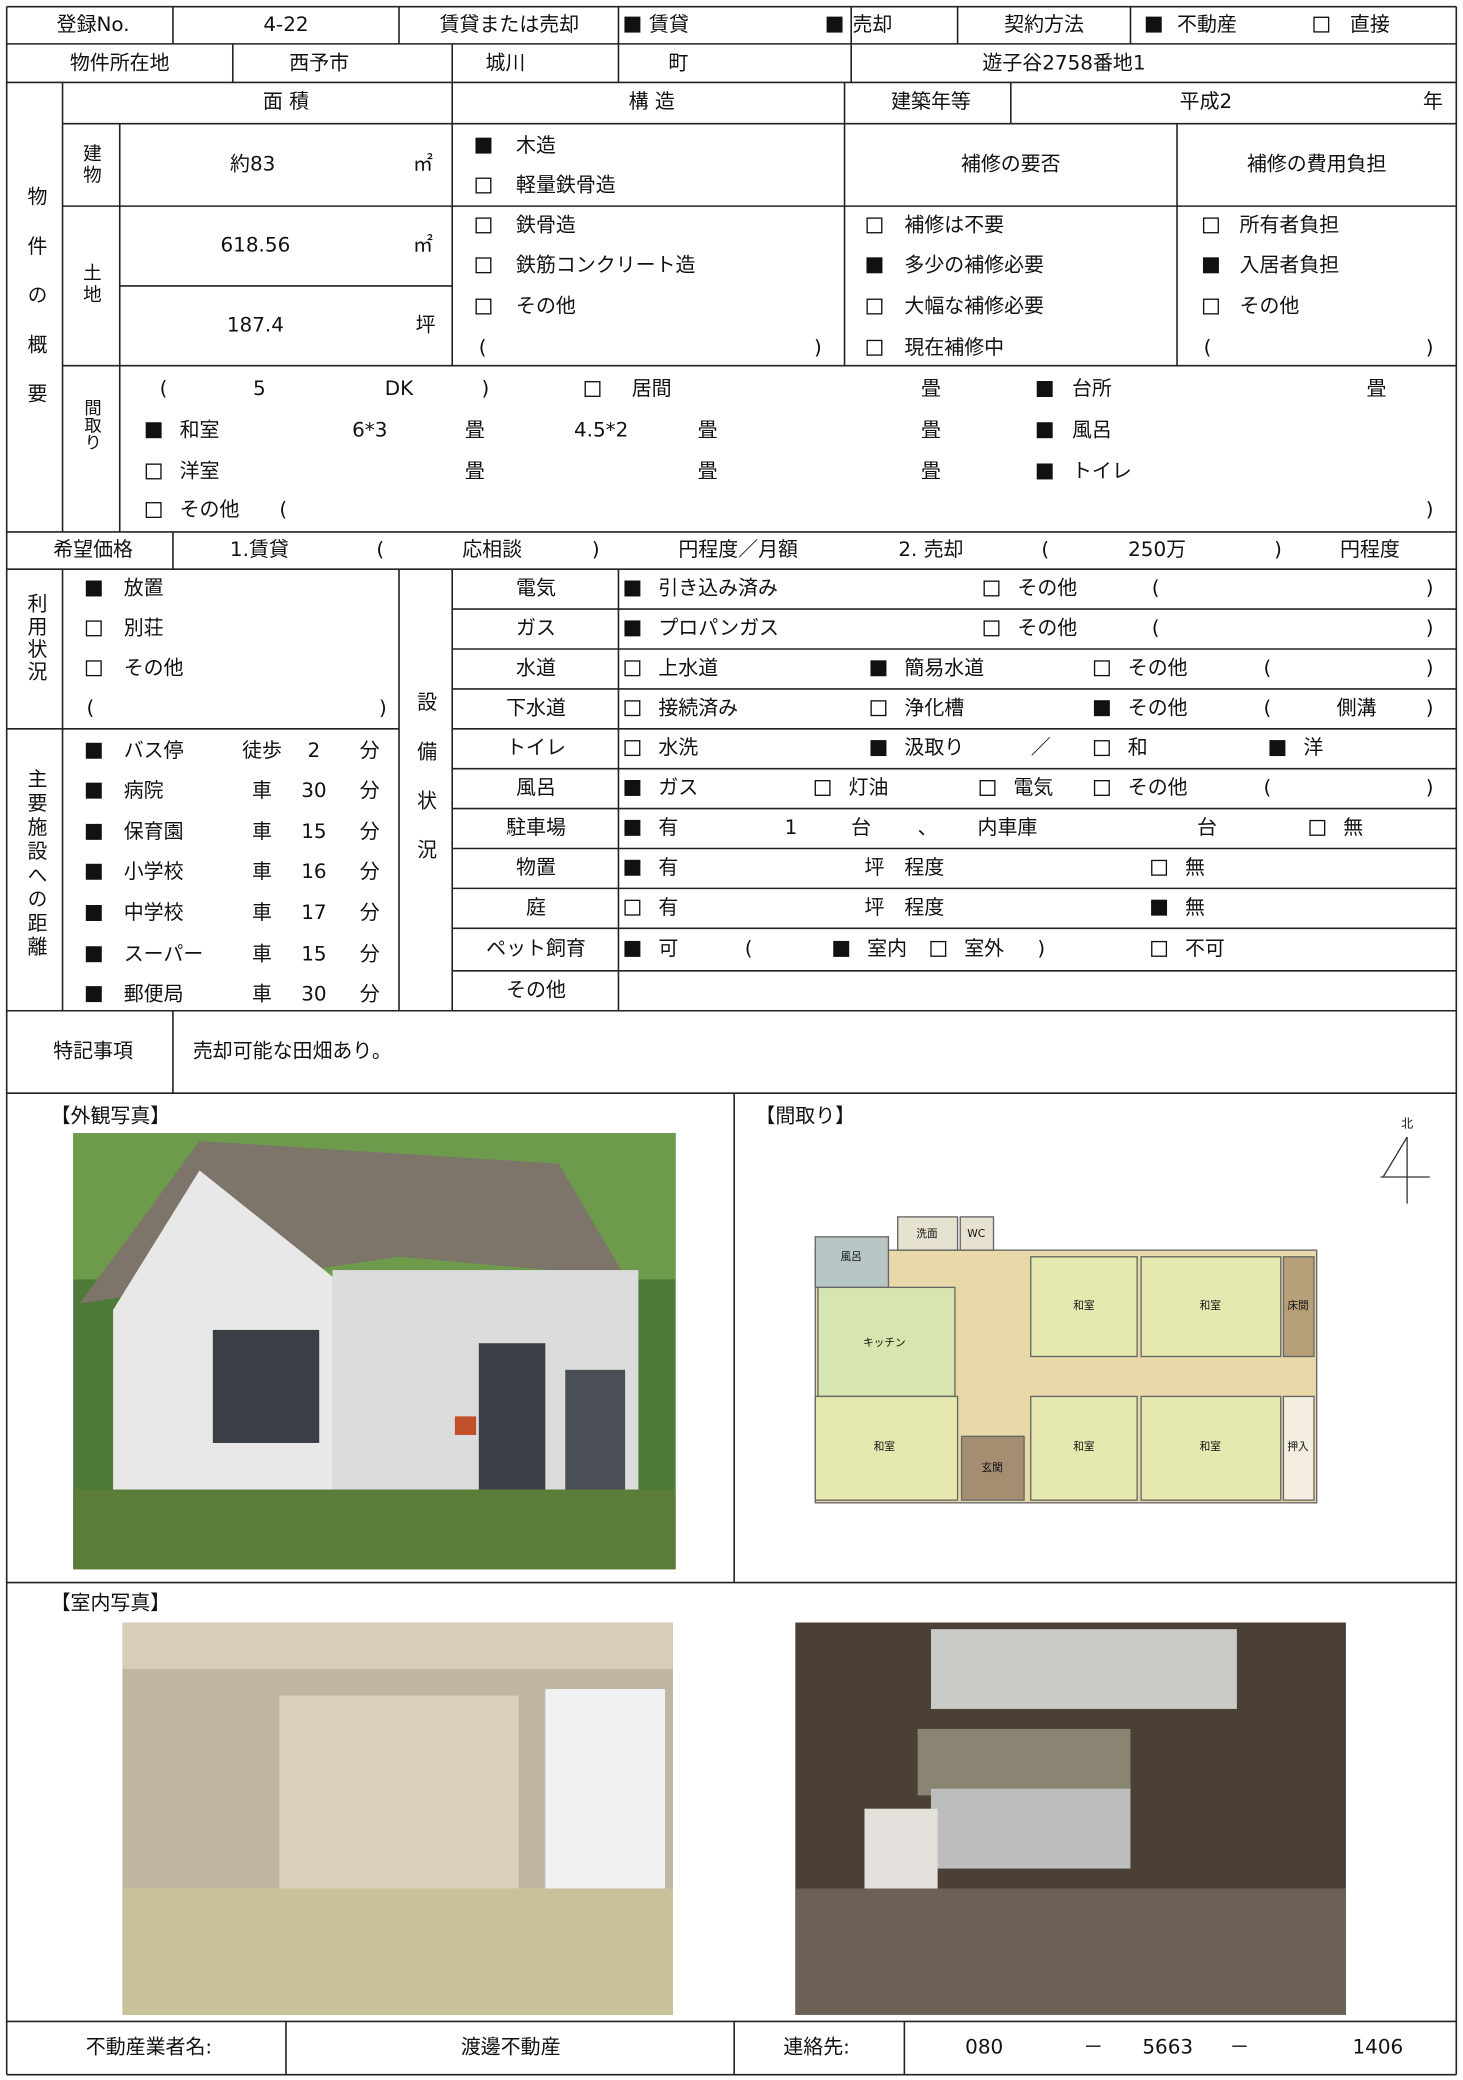  I want to click on row-label: 水道, so click(536, 667).